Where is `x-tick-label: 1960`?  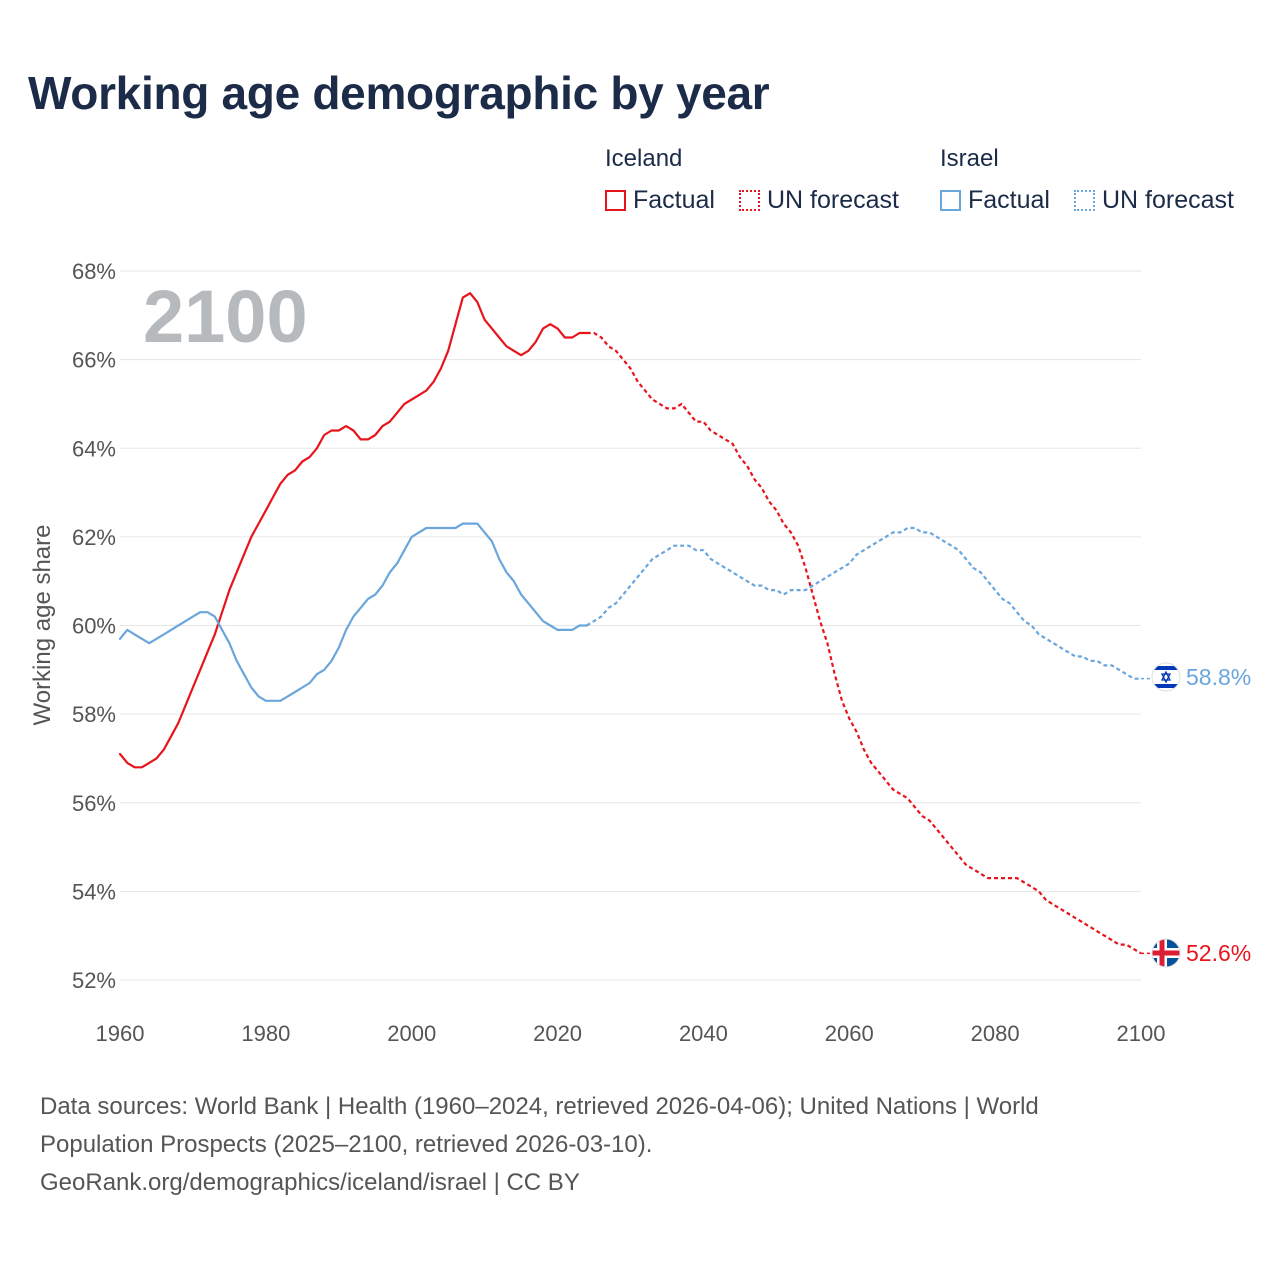 x-tick-label: 1960 is located at coordinates (120, 1033).